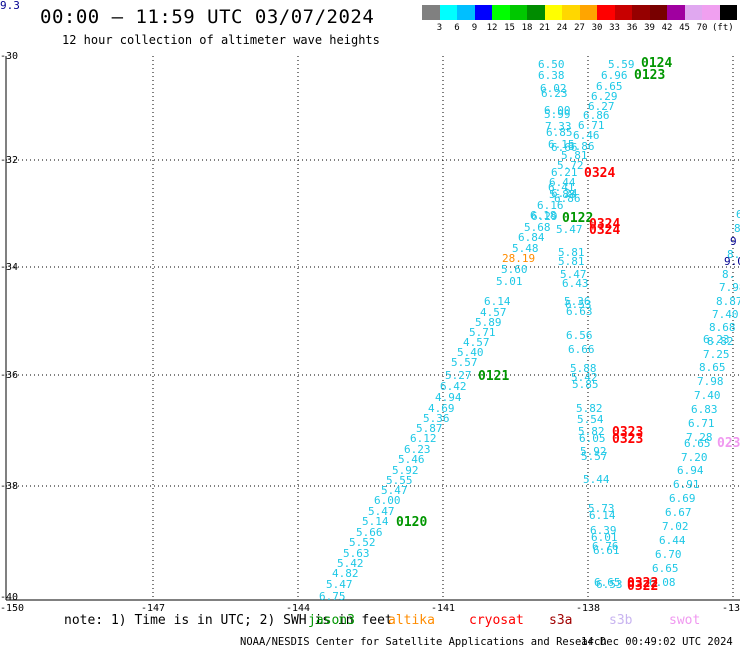 The height and width of the screenshot is (650, 740). Describe the element at coordinates (712, 367) in the screenshot. I see `wave-height-value: 8.65` at that location.